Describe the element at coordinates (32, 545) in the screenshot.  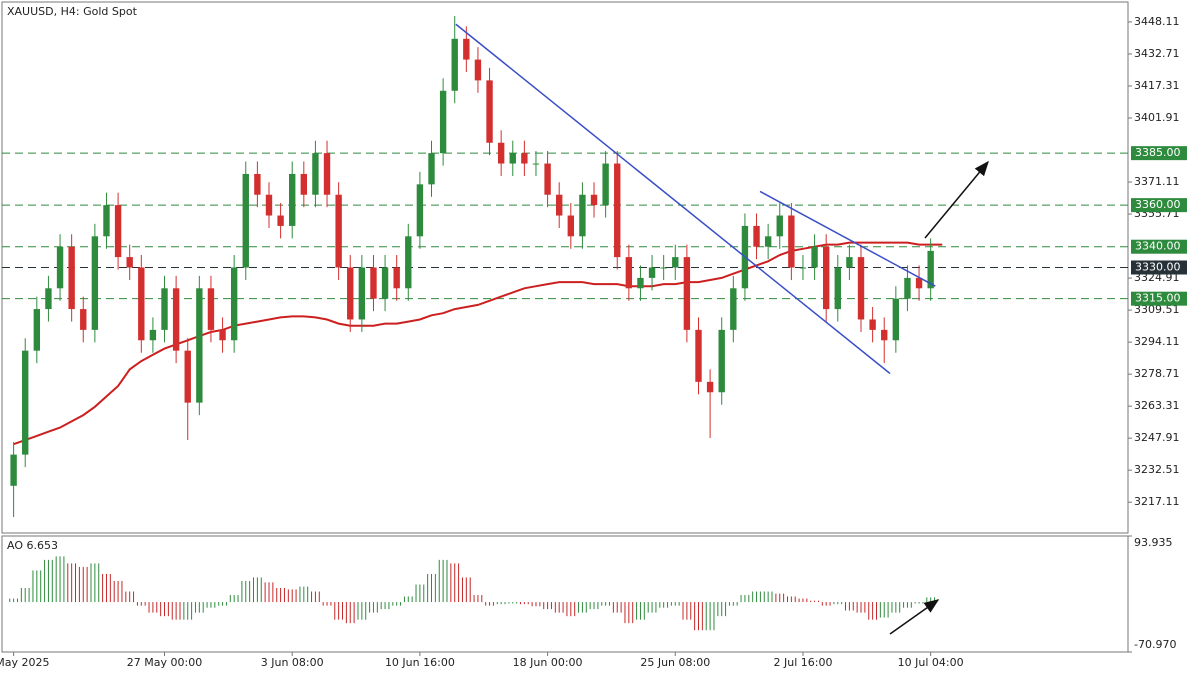
I see `ao-label: AO 6.653` at that location.